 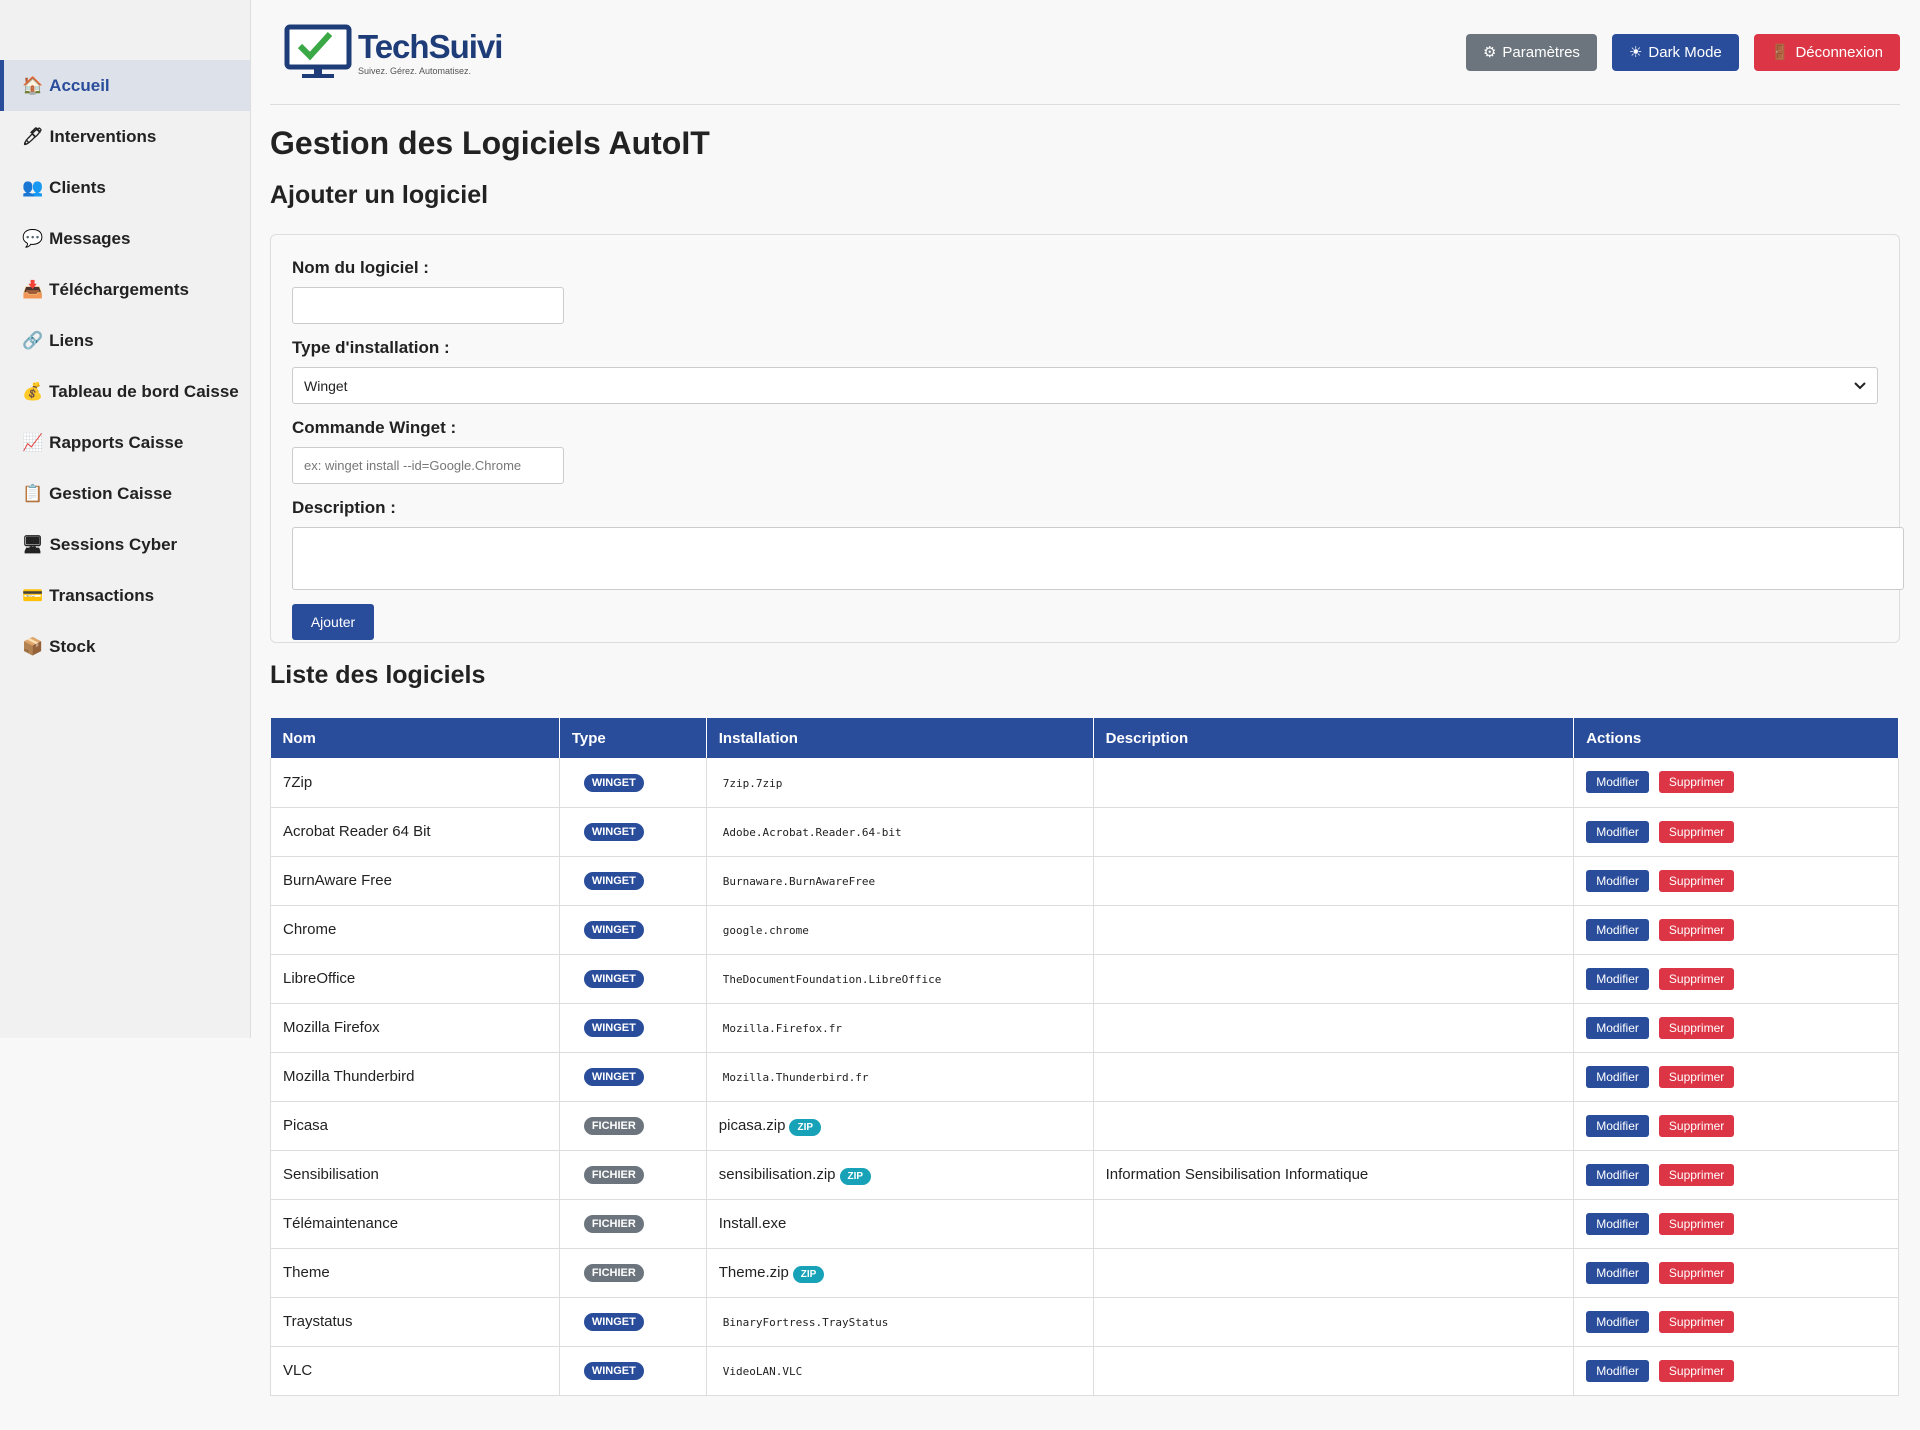 I want to click on install-cell: Theme.zip ZIP, so click(x=900, y=1273).